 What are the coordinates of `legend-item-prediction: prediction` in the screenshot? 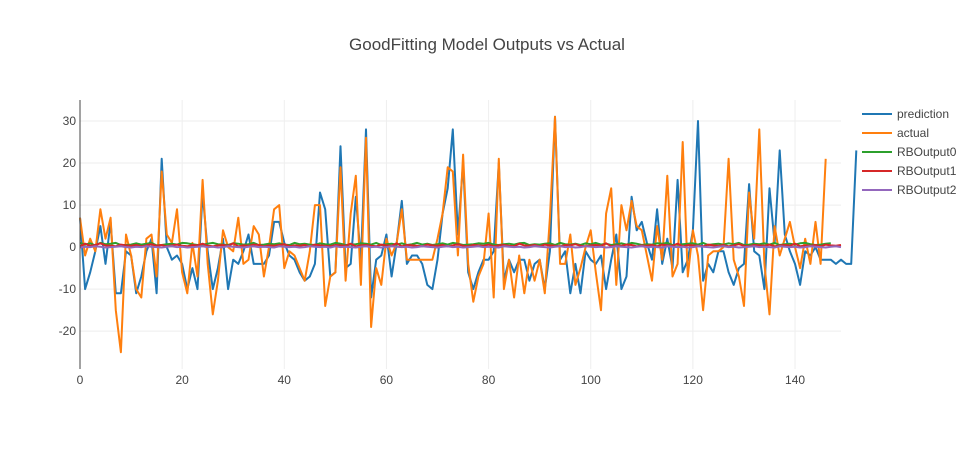 It's located at (905, 114).